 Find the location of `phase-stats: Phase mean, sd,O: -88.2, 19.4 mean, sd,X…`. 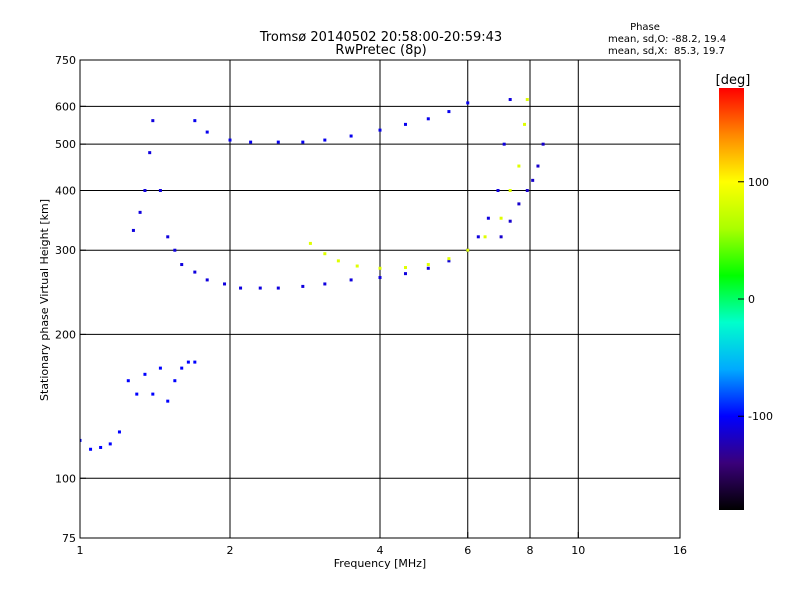

phase-stats: Phase mean, sd,O: -88.2, 19.4 mean, sd,X… is located at coordinates (667, 39).